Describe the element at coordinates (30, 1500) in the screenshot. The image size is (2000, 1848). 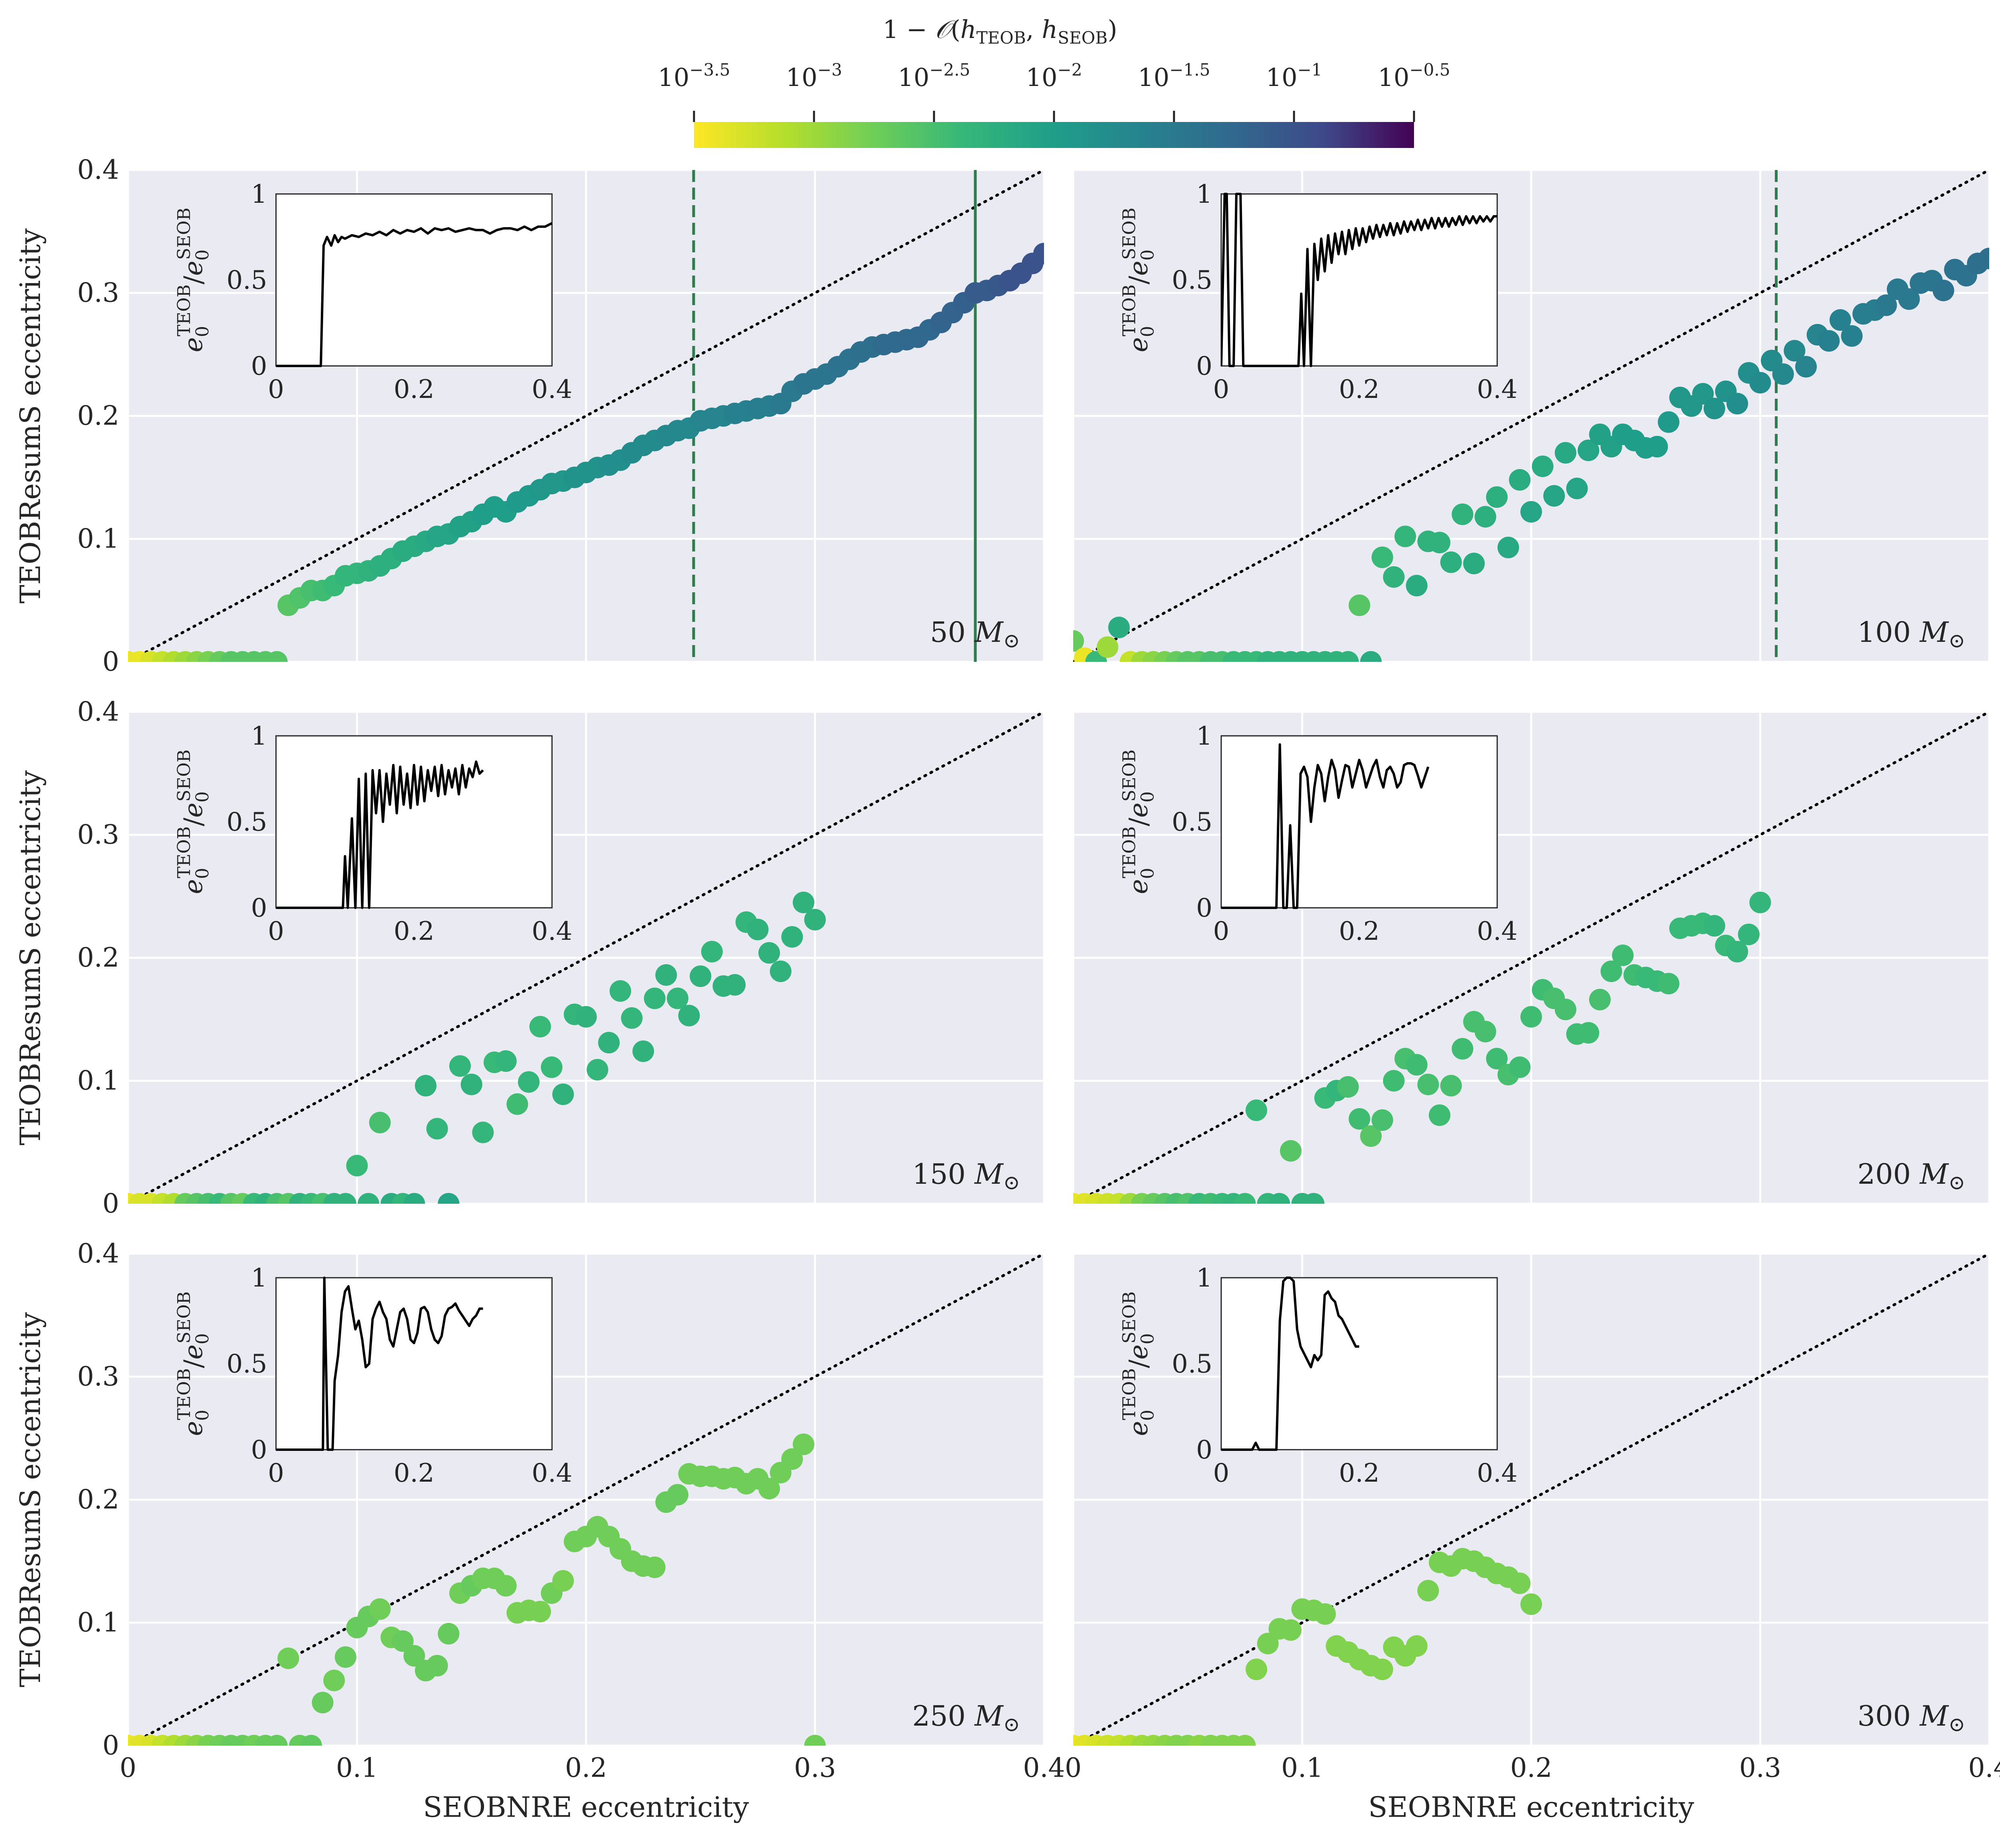
I see `y-axis-label: TEOBResumS eccentricity` at that location.